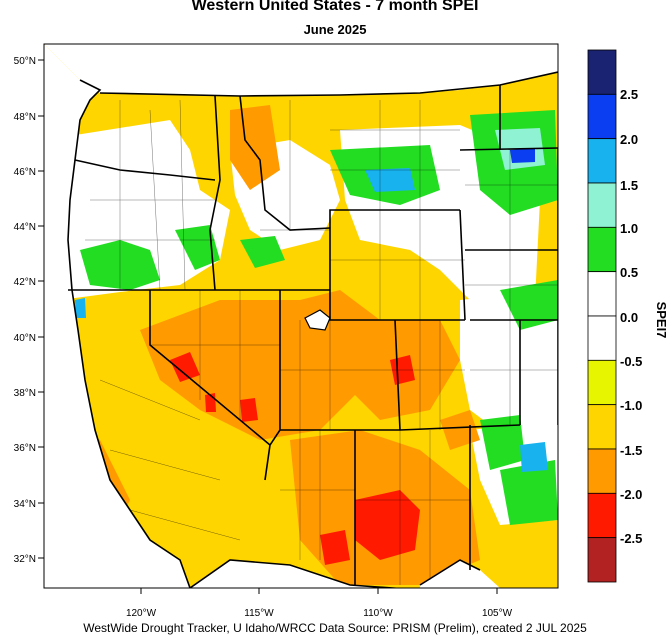  What do you see at coordinates (25, 448) in the screenshot?
I see `lat-label: 36°N` at bounding box center [25, 448].